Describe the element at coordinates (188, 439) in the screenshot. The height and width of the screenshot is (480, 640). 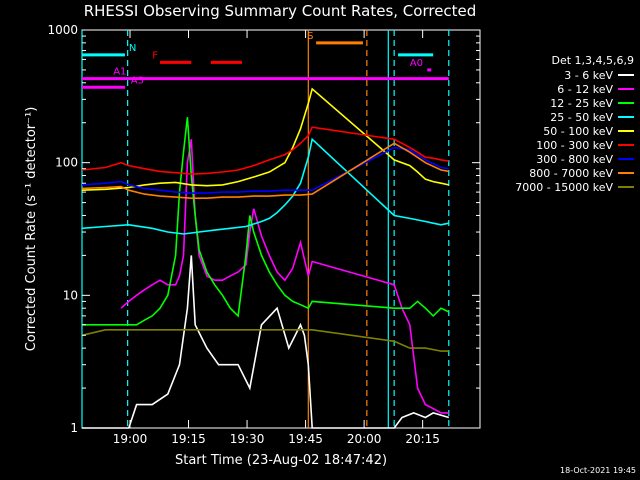
I see `x-tick-label-1: 19:15` at that location.